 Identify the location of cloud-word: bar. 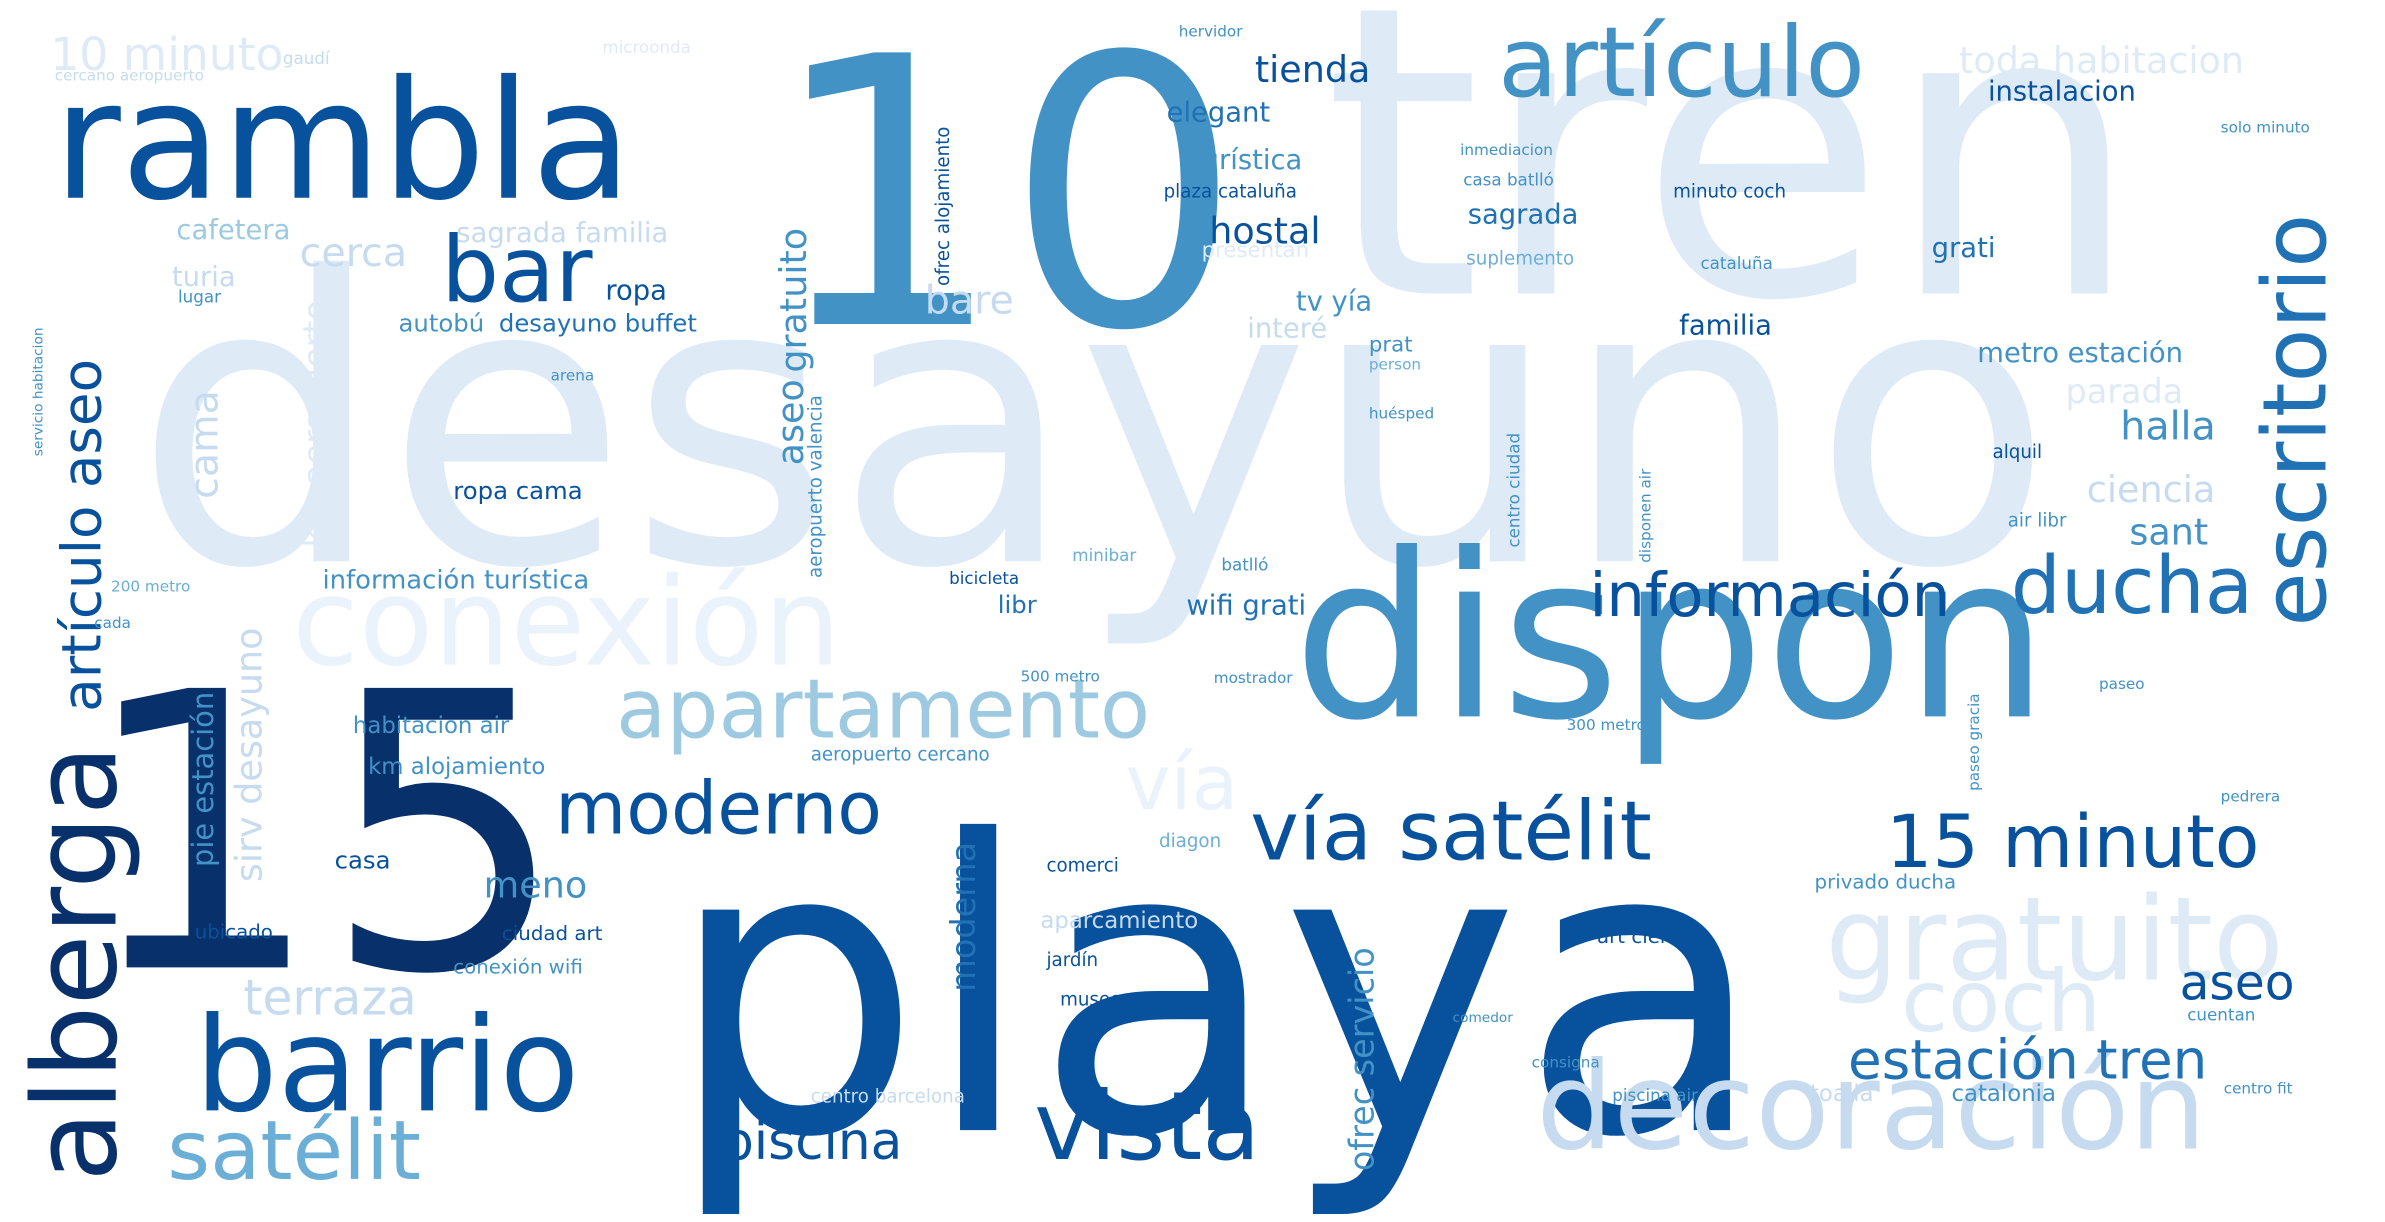
(517, 270).